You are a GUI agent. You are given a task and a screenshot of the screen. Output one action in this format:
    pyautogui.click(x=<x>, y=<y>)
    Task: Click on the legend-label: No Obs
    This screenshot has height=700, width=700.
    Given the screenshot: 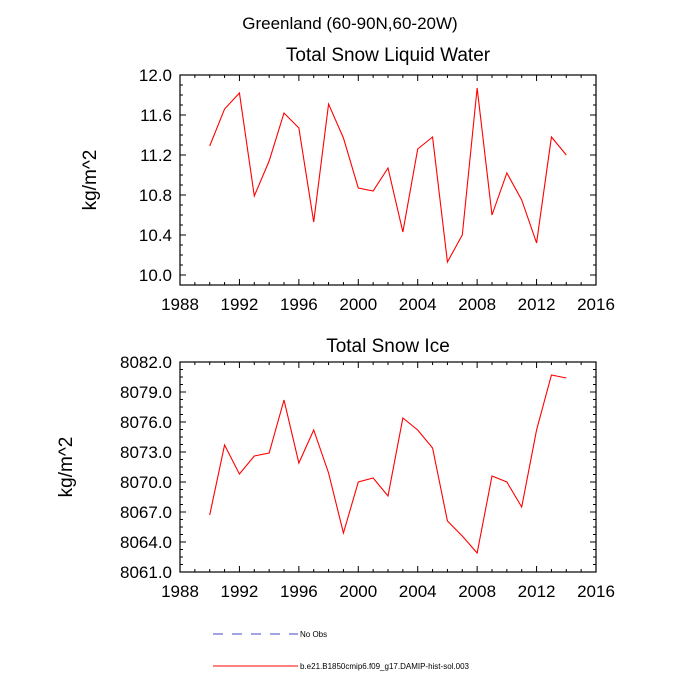 What is the action you would take?
    pyautogui.click(x=313, y=634)
    